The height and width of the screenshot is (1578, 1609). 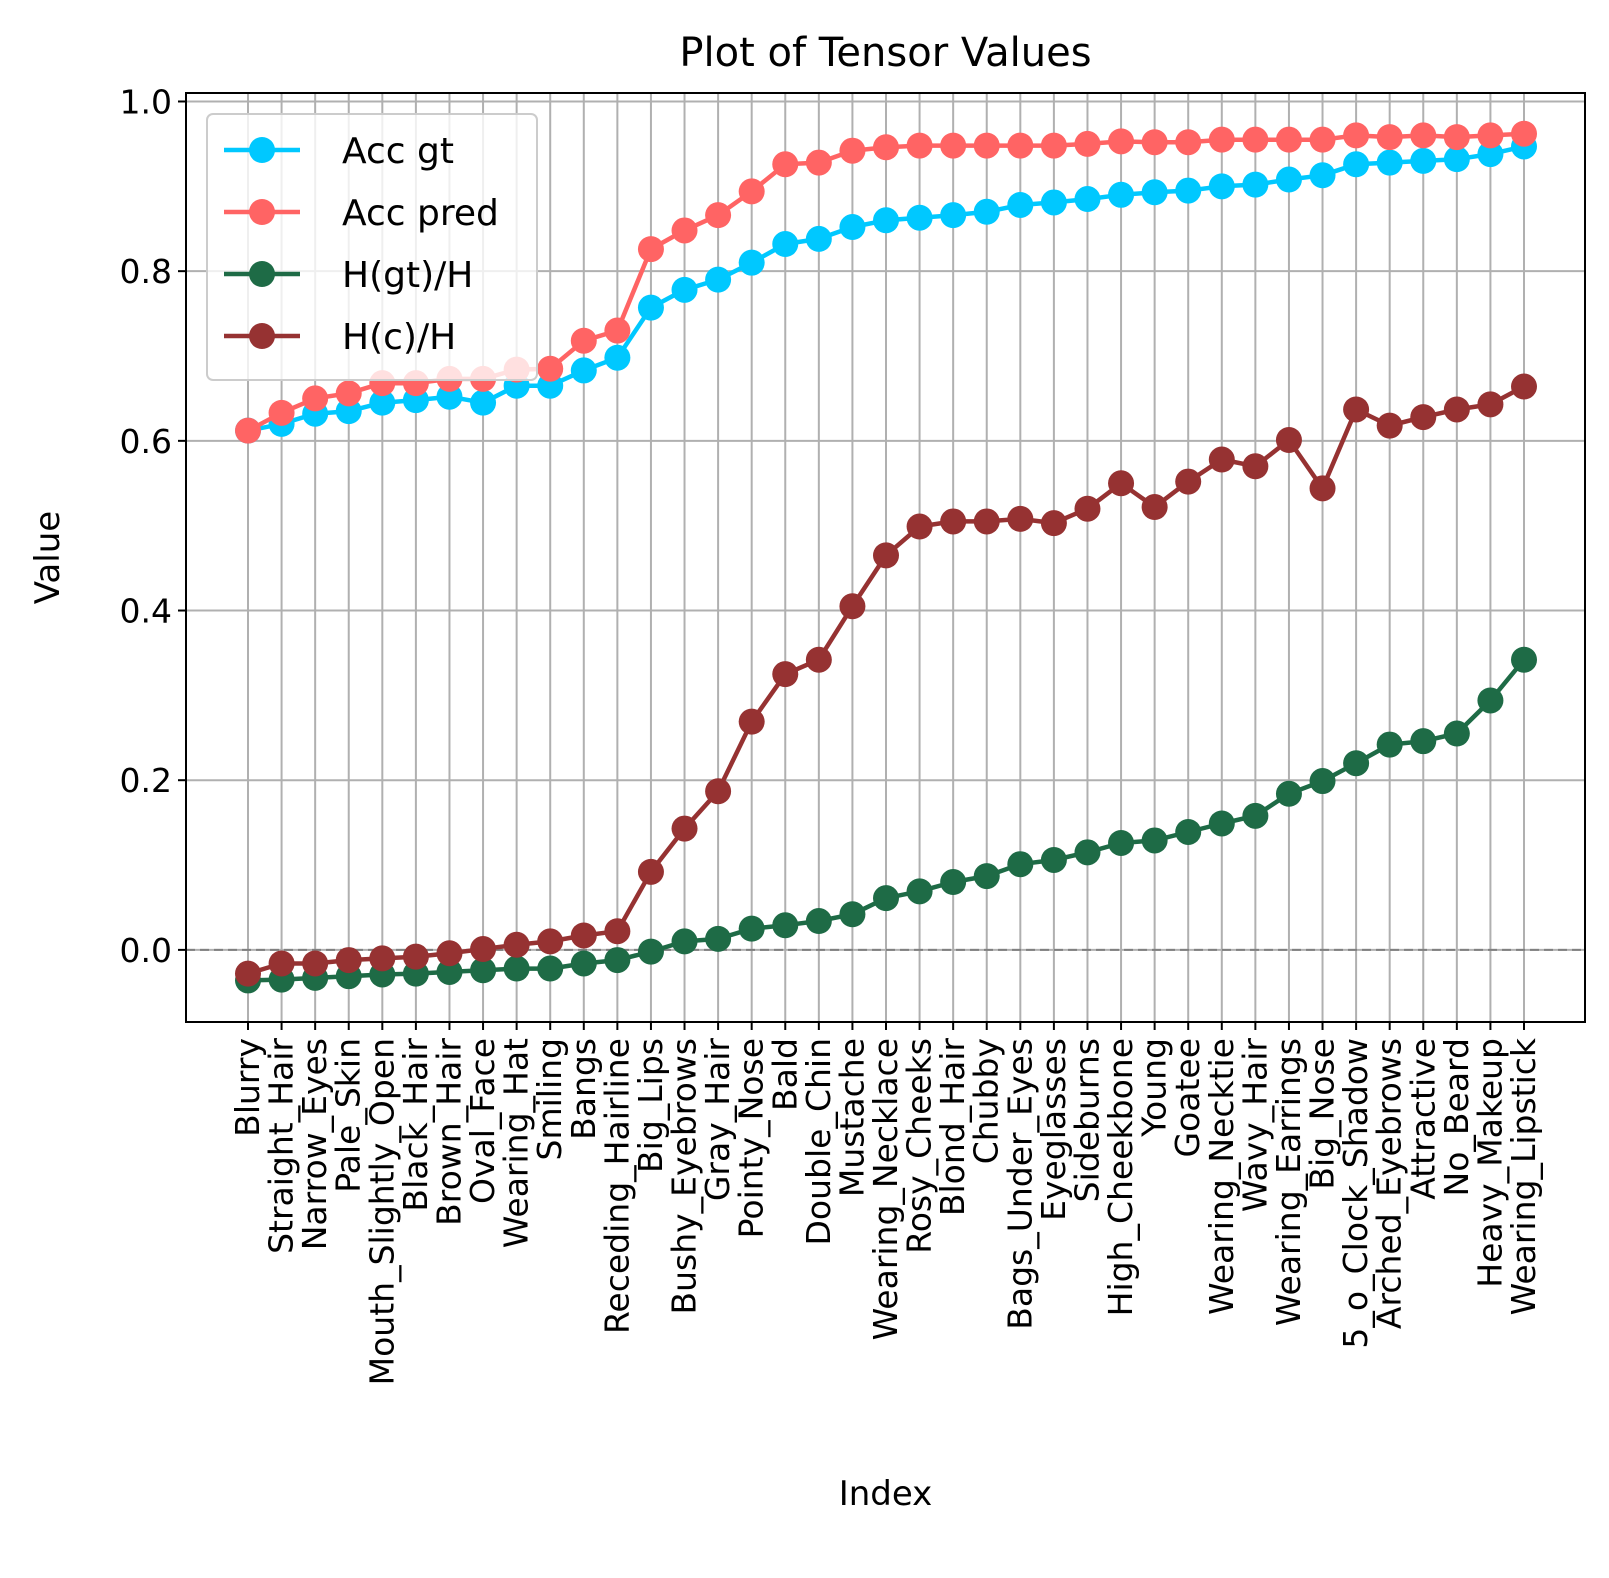 What do you see at coordinates (1355, 1193) in the screenshot?
I see `x-tick-label: 5_o_Clock_Shadow` at bounding box center [1355, 1193].